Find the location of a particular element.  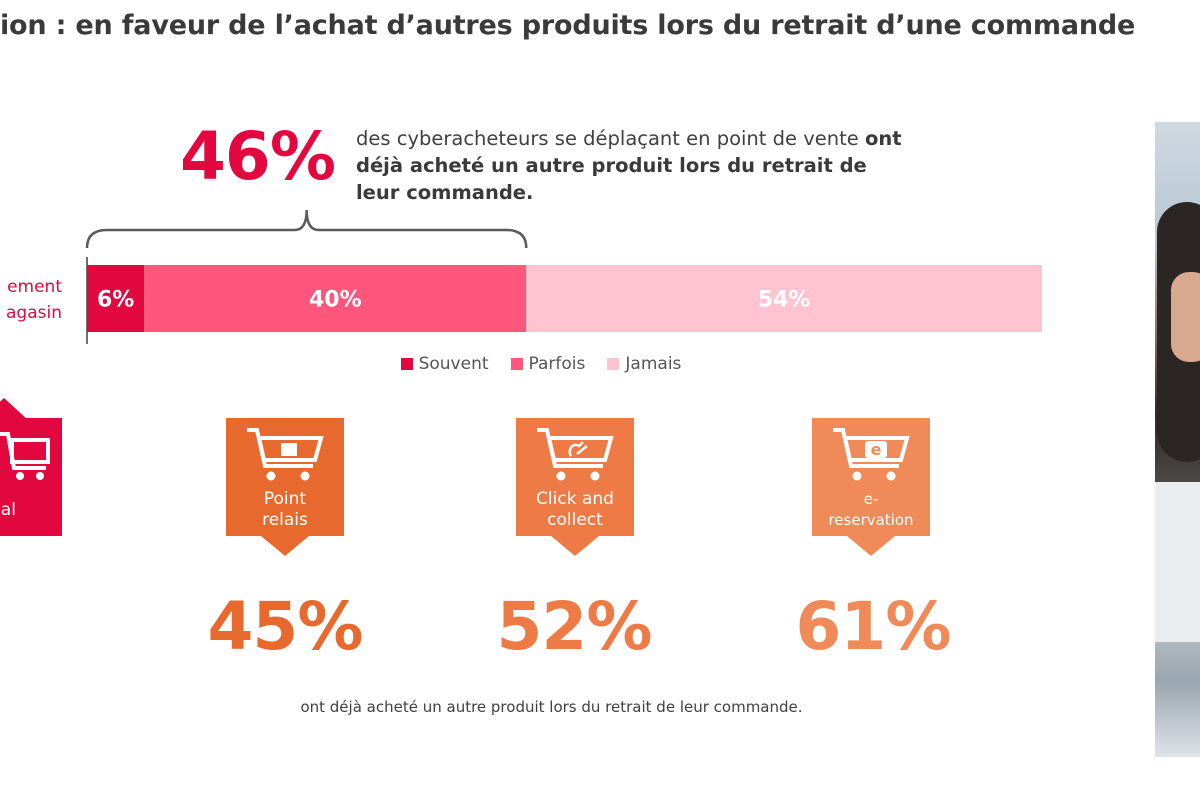

photo-face is located at coordinates (1185, 317).